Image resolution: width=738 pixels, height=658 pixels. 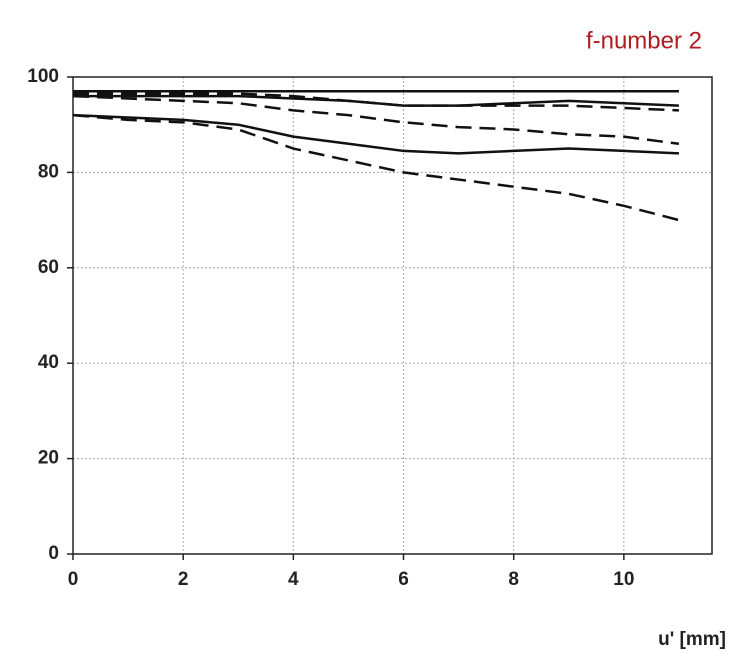 What do you see at coordinates (644, 40) in the screenshot?
I see `chart-title: f-number 2` at bounding box center [644, 40].